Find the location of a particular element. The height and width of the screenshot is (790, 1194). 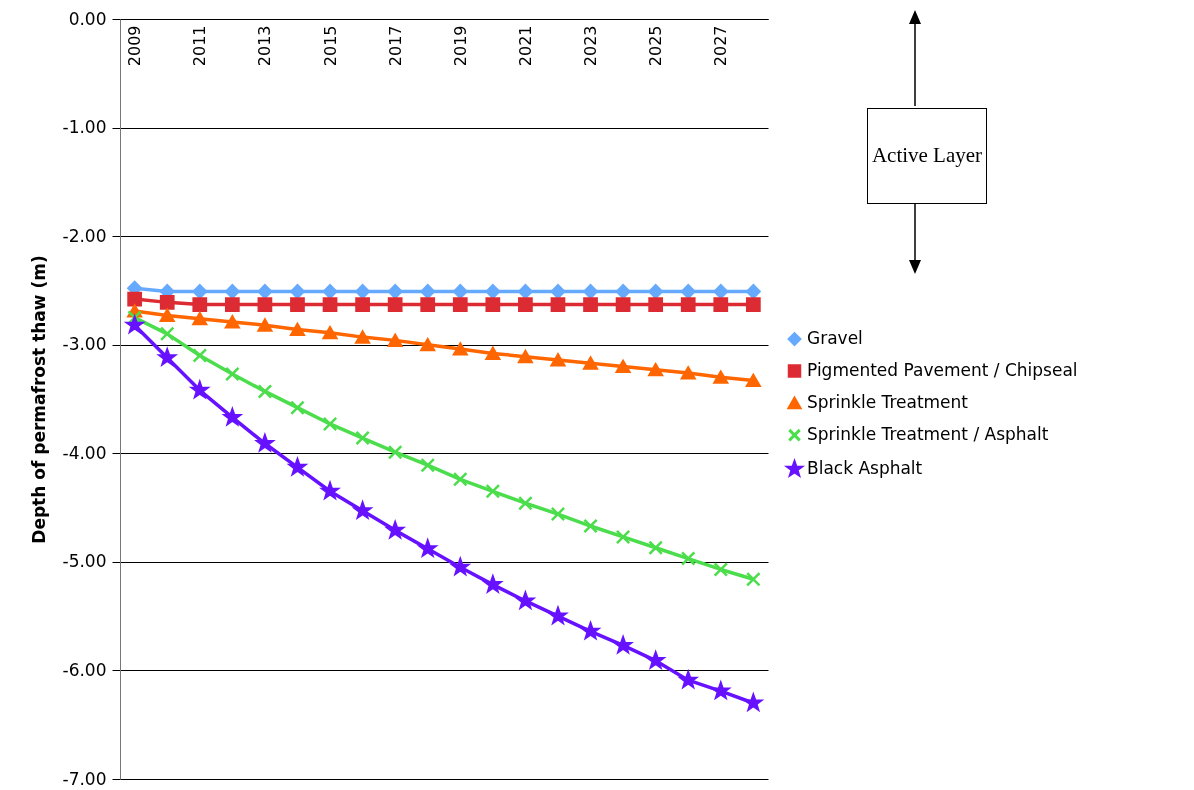

y-tick-label: -6.00 is located at coordinates (84, 669).